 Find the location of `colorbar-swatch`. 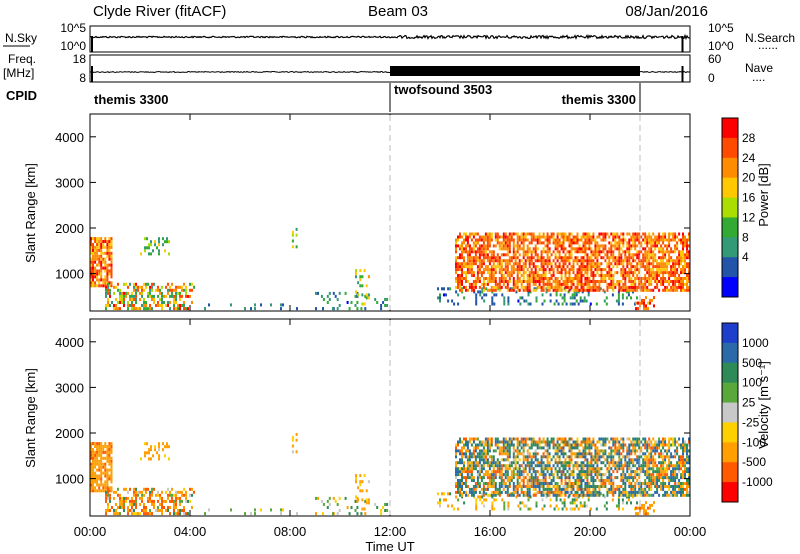

colorbar-swatch is located at coordinates (730, 432).